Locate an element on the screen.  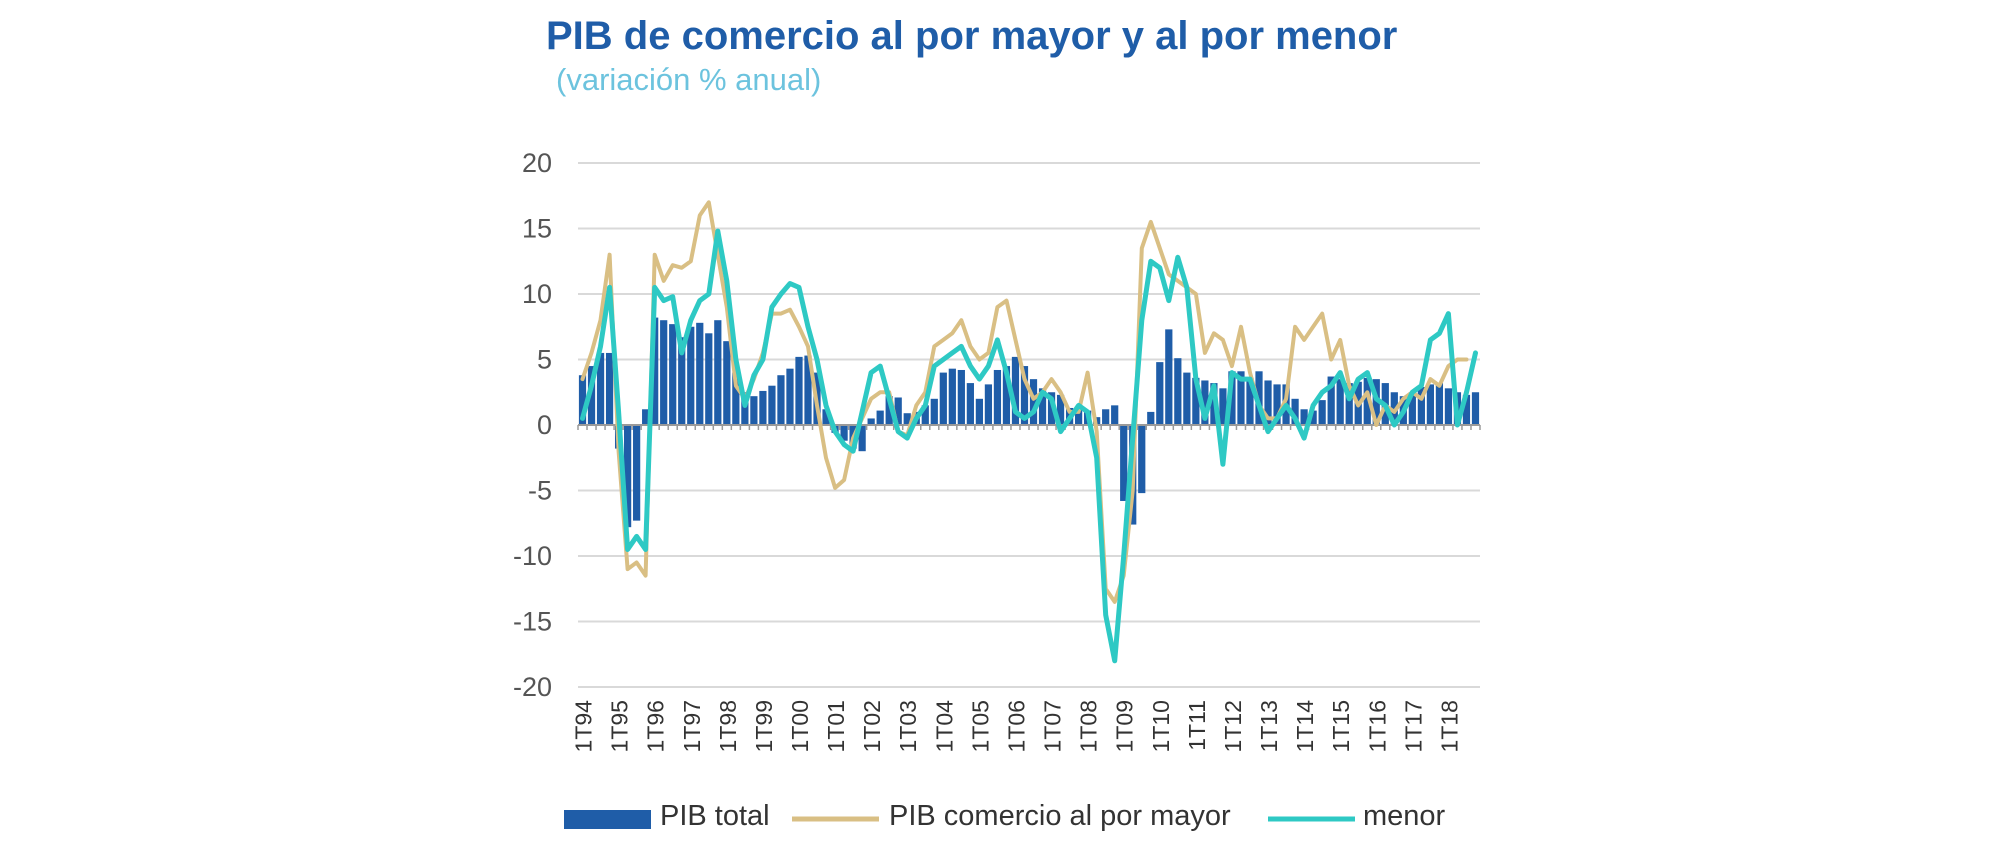
x-tick-label: 1T00 is located at coordinates (800, 726).